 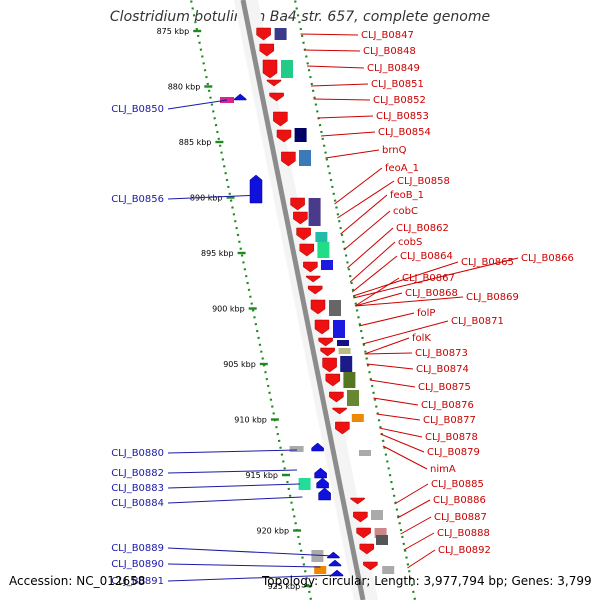 I want to click on gene-label-right: CLJ_B0867, so click(x=428, y=278).